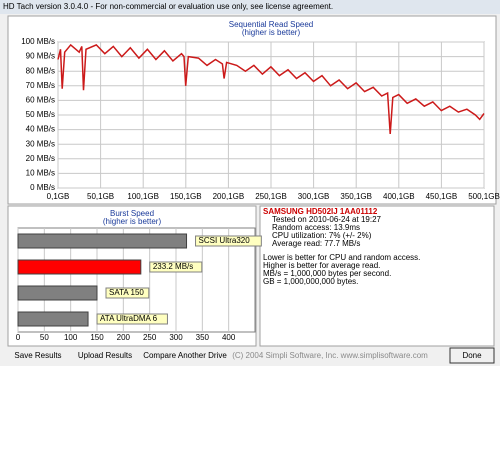 This screenshot has height=458, width=500. I want to click on compare-button, so click(185, 356).